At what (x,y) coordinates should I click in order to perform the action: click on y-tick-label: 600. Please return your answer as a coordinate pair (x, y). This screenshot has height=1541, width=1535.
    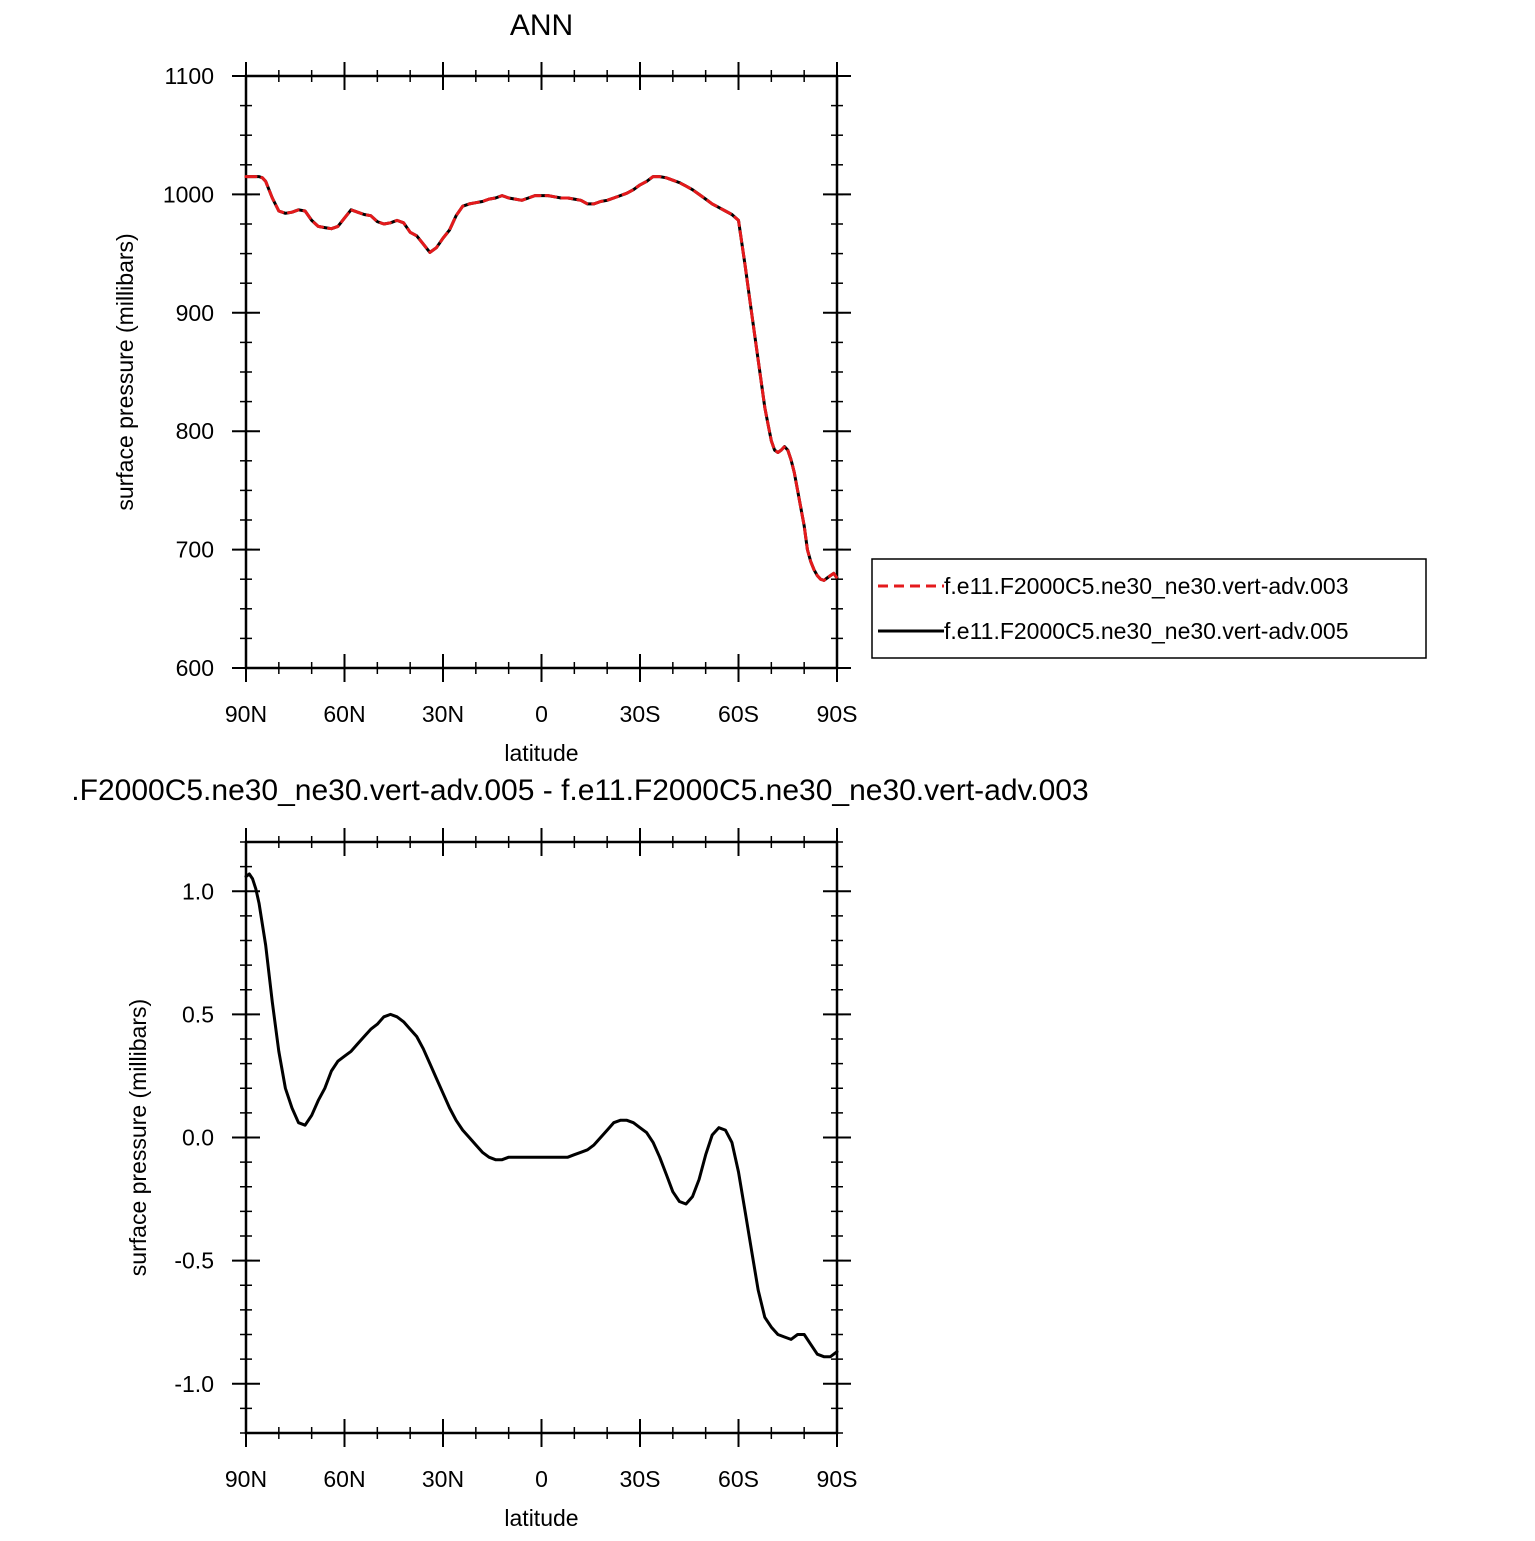
    Looking at the image, I should click on (195, 668).